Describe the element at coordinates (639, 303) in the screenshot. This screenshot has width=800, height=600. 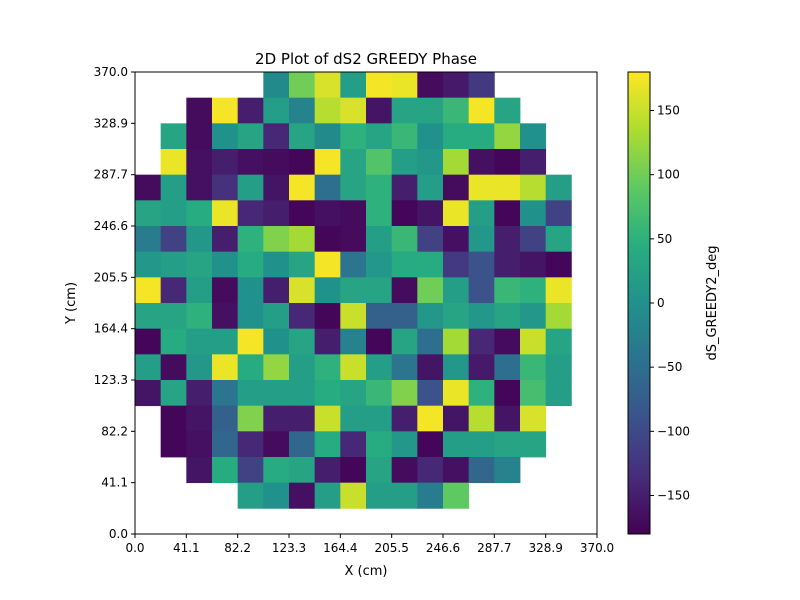
I see `colorbar` at that location.